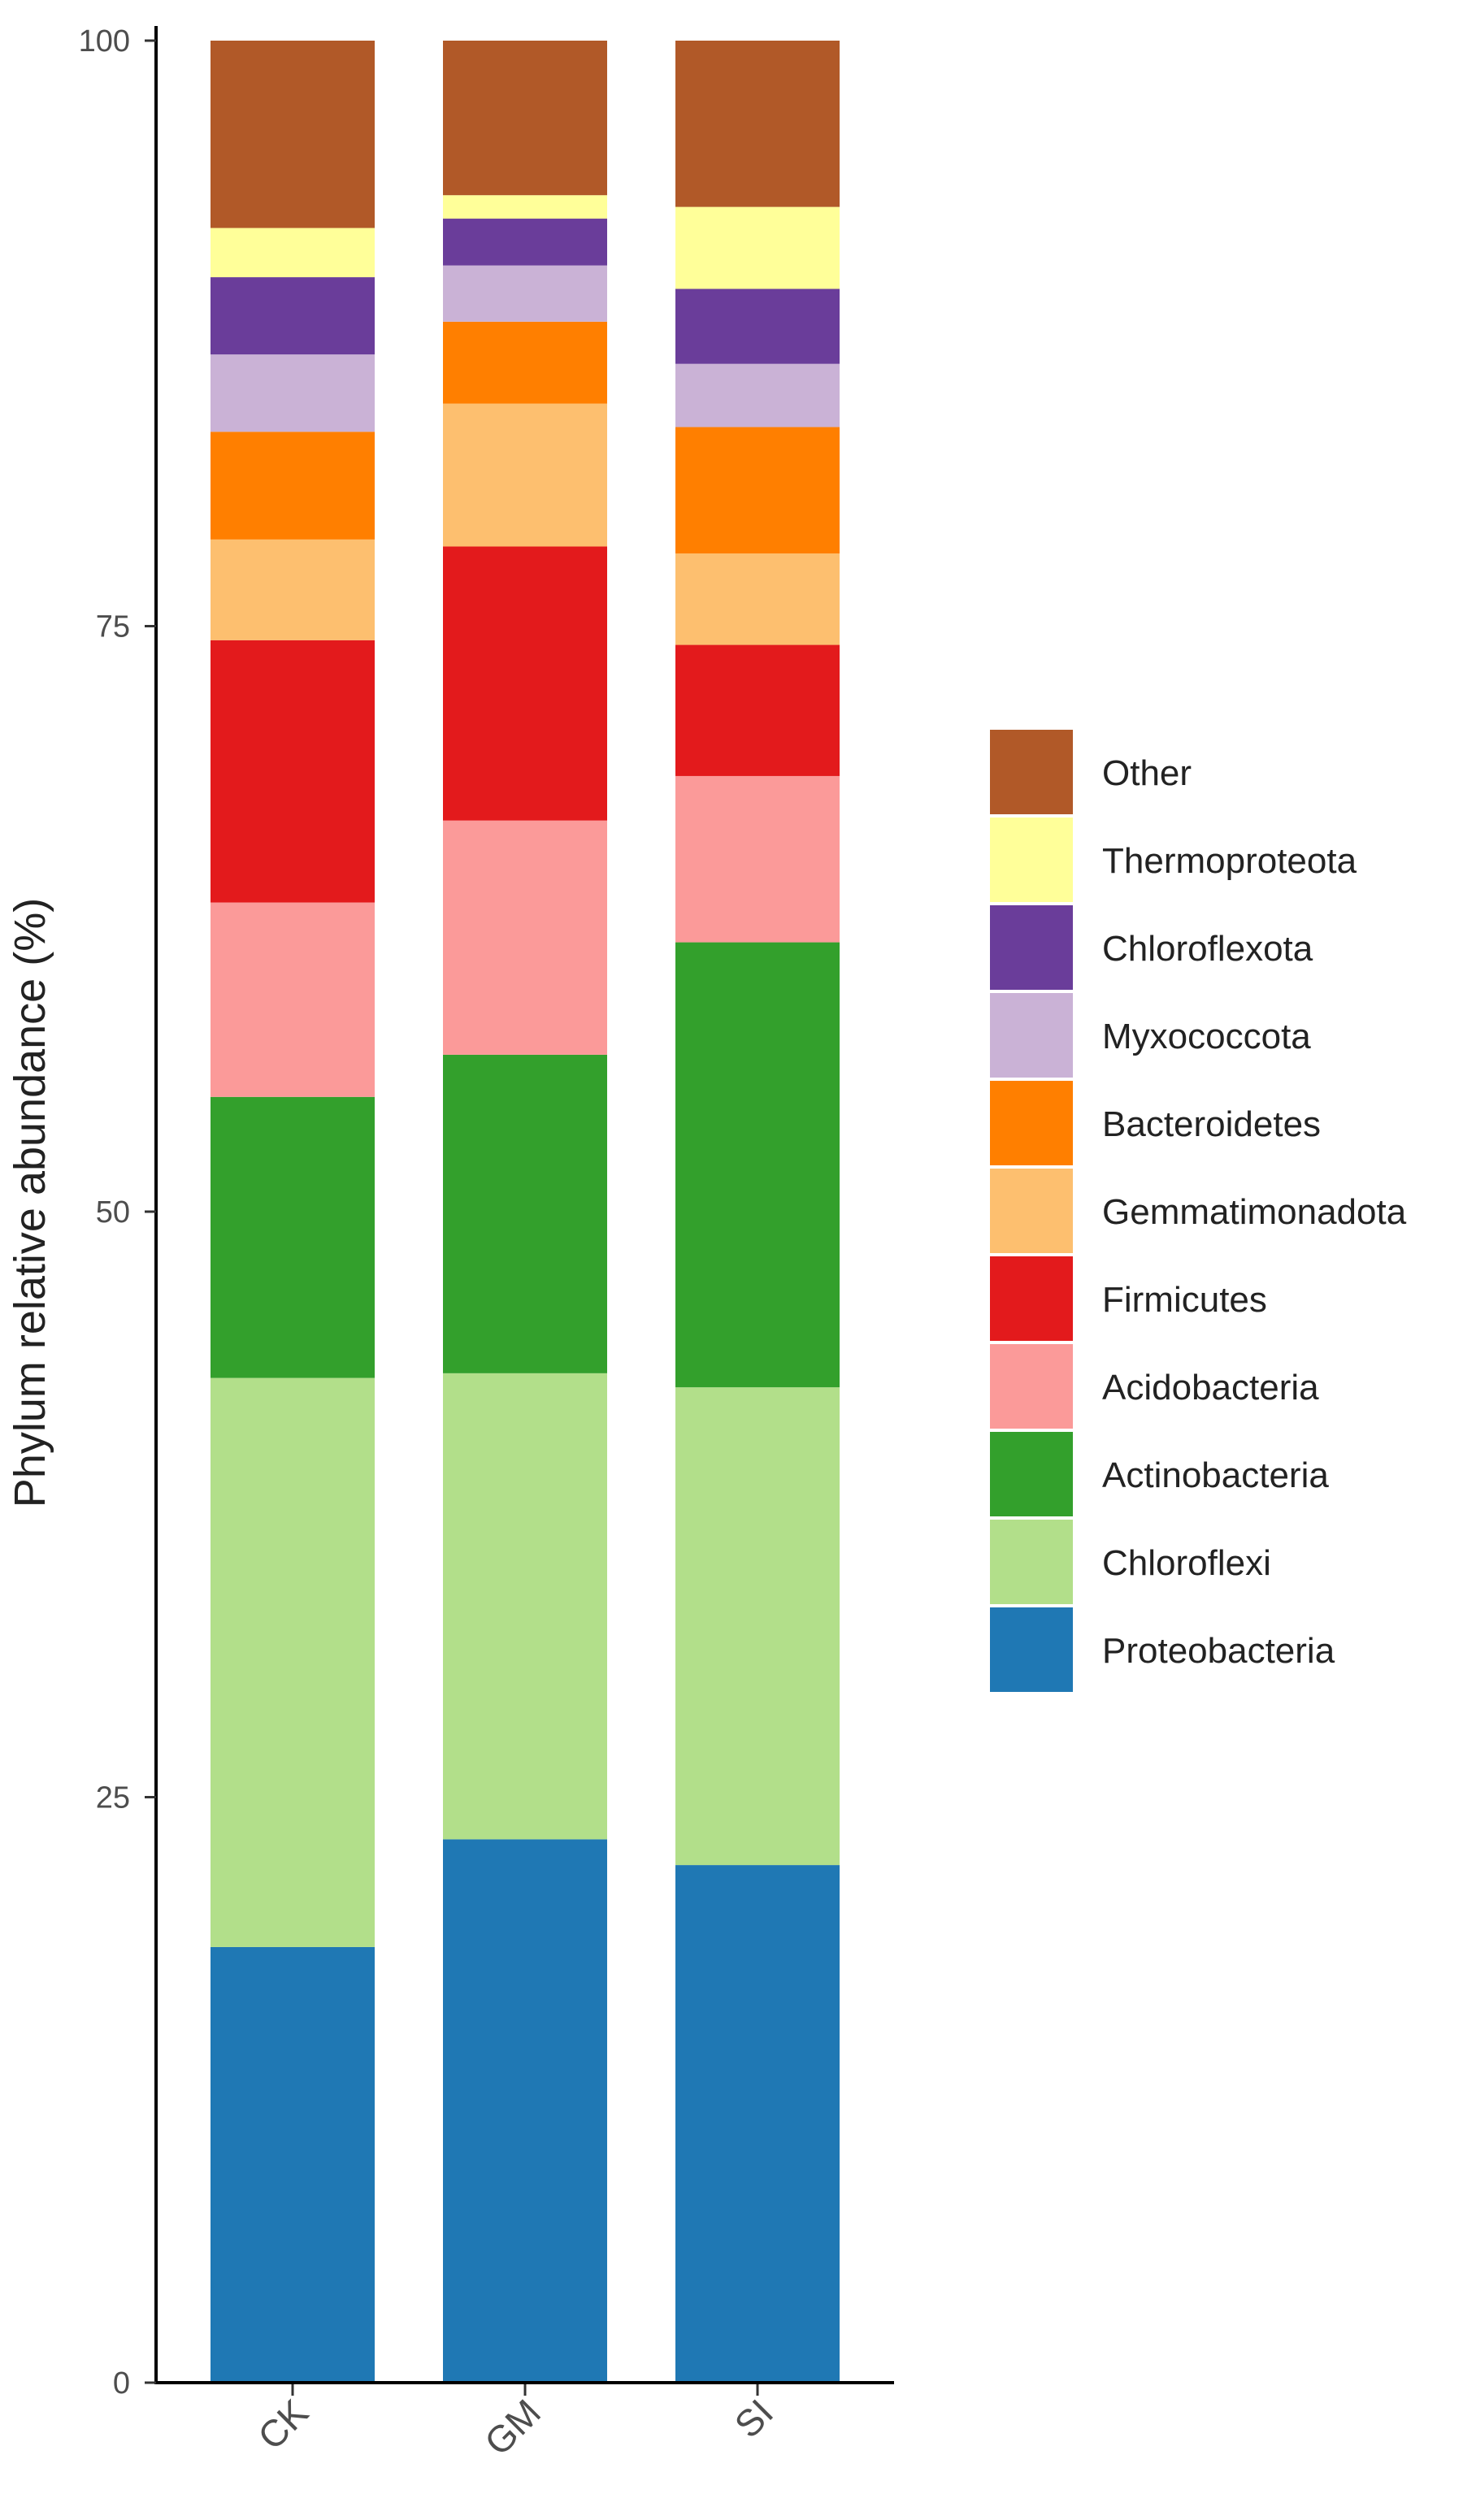 This screenshot has width=1463, height=2520. What do you see at coordinates (757, 490) in the screenshot?
I see `bar-segment-si-bacteroidetes` at bounding box center [757, 490].